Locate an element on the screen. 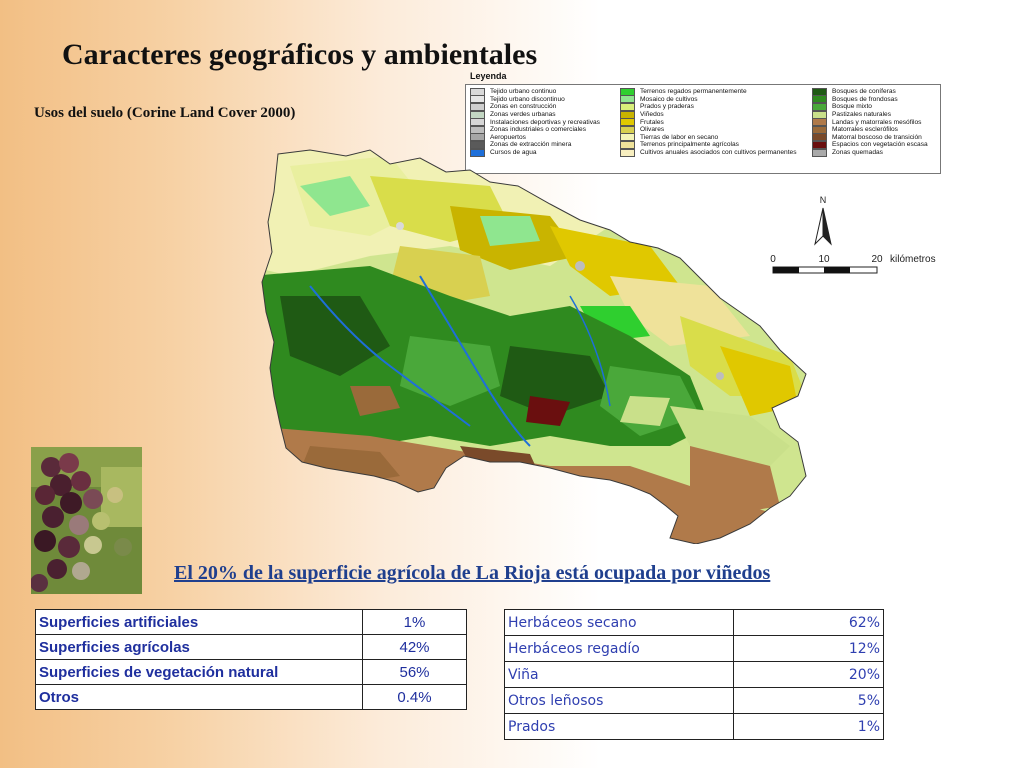 The image size is (1024, 768). table-row: Herbáceos secano 62% is located at coordinates (694, 622).